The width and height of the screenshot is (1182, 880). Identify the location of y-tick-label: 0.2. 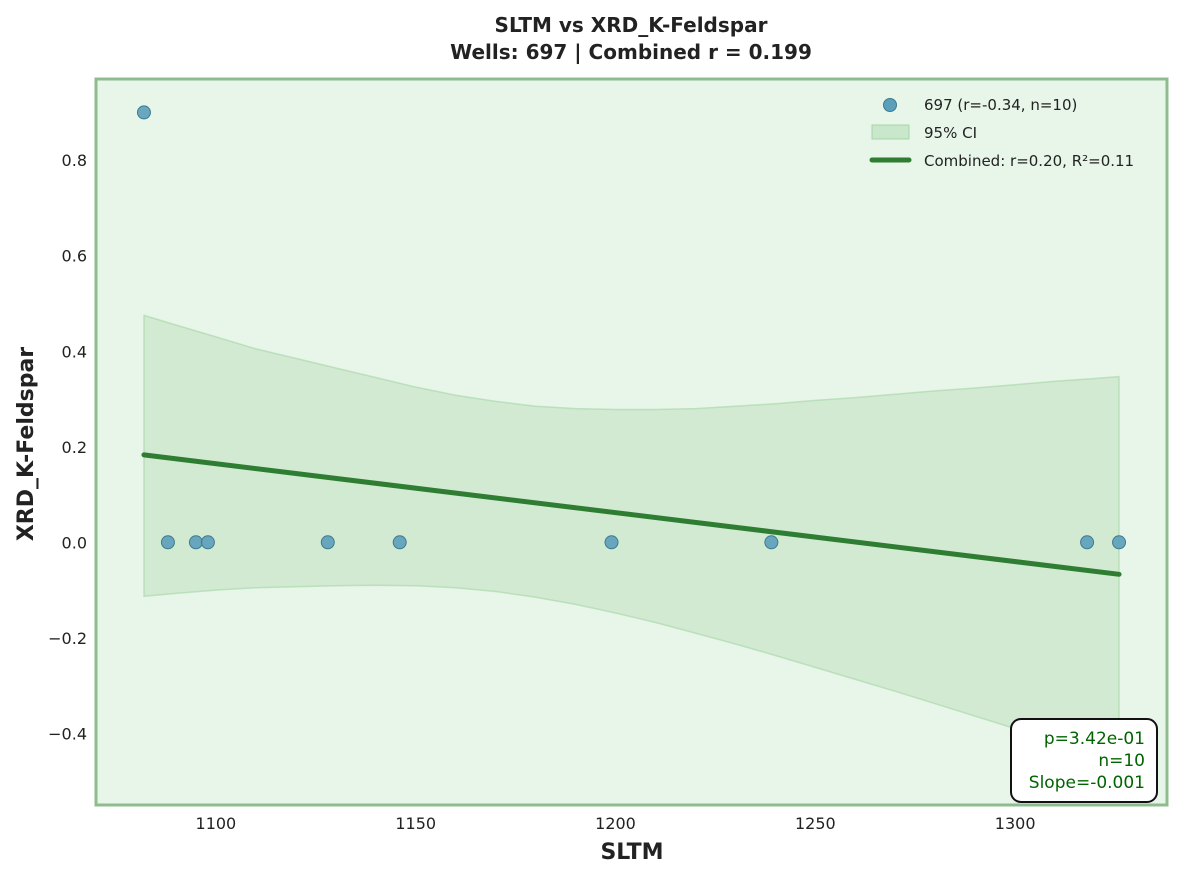
(74, 447).